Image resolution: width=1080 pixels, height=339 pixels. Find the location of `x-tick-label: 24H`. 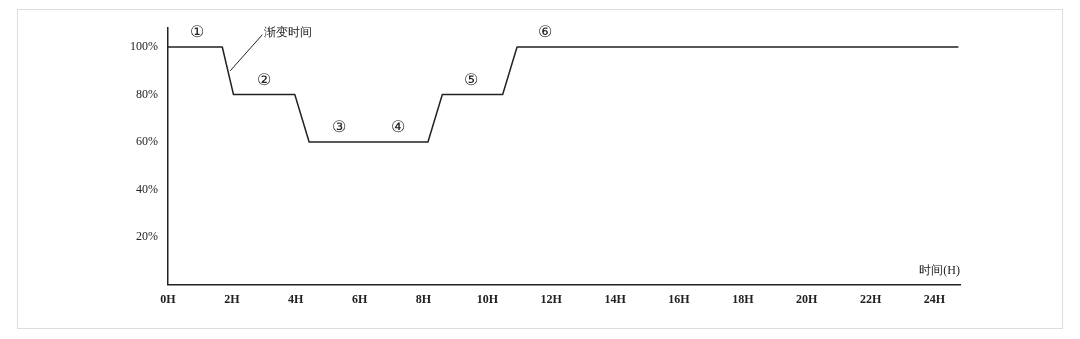

x-tick-label: 24H is located at coordinates (934, 298).